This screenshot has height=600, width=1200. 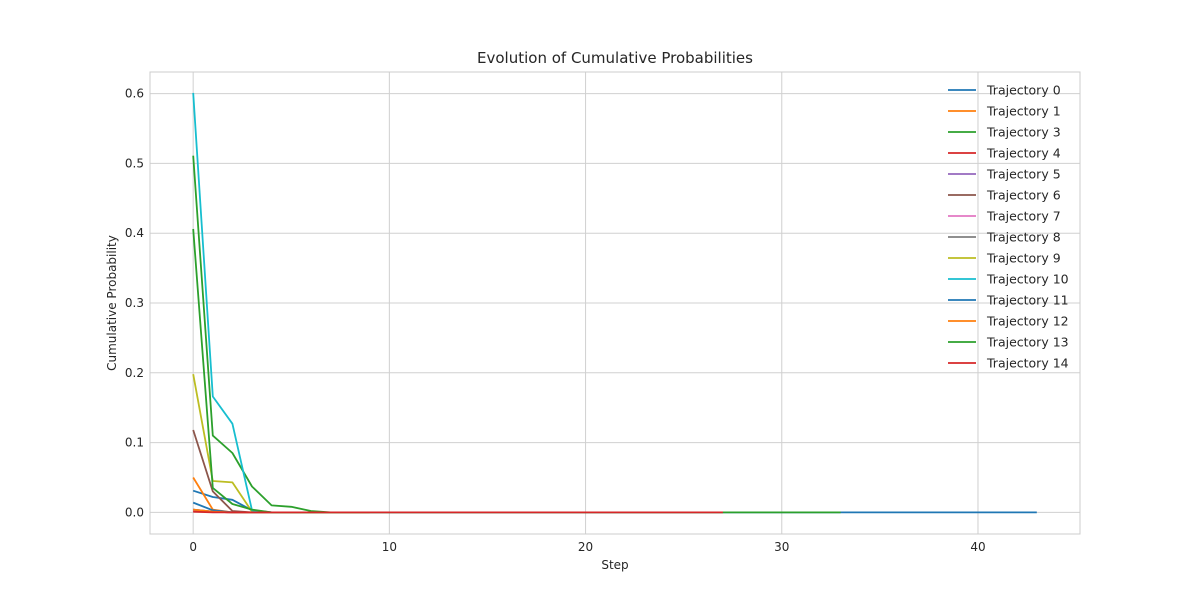 I want to click on x-tick-label: 20, so click(x=585, y=547).